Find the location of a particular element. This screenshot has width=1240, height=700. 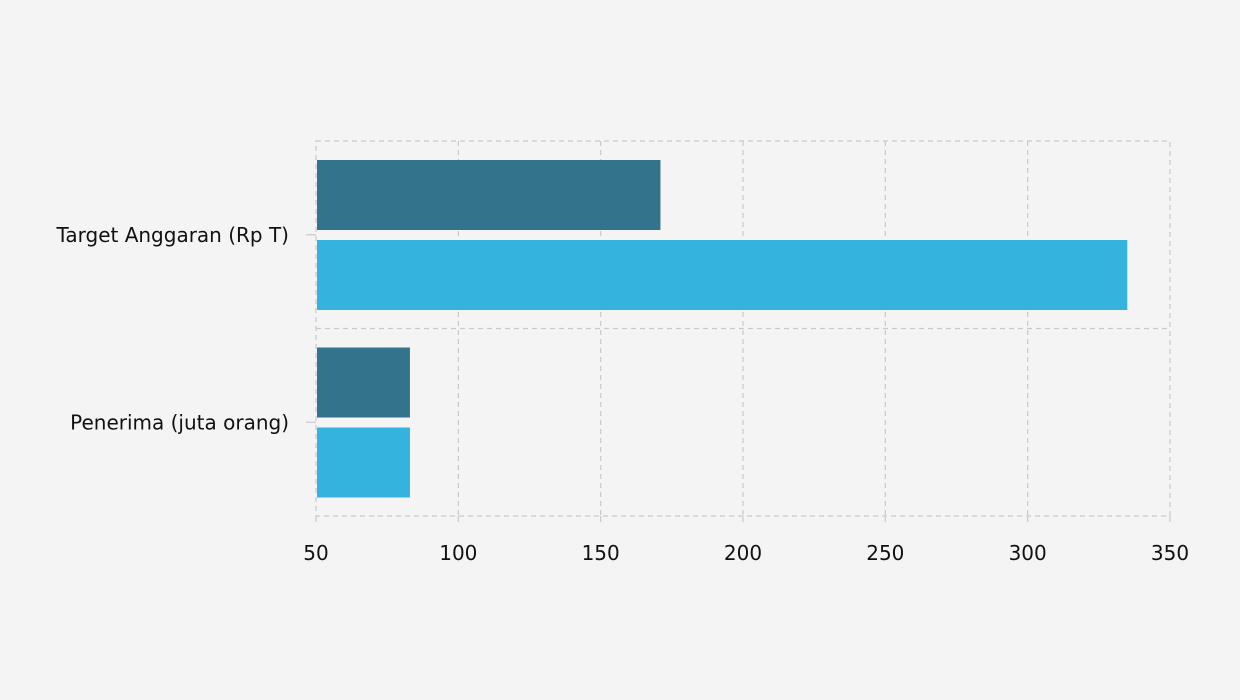

category-label: Target Anggaran (Rp T) is located at coordinates (172, 235).